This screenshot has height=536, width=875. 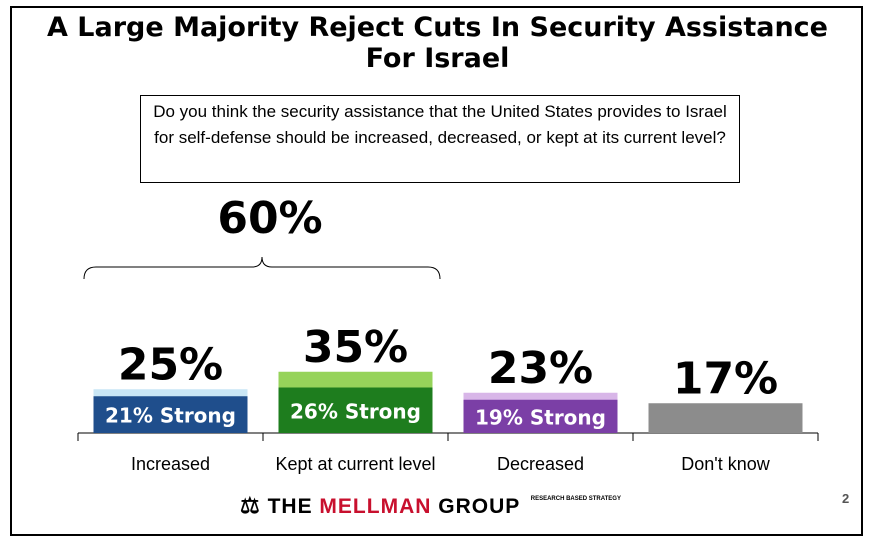 What do you see at coordinates (270, 218) in the screenshot?
I see `combined-percentage-label: 60%` at bounding box center [270, 218].